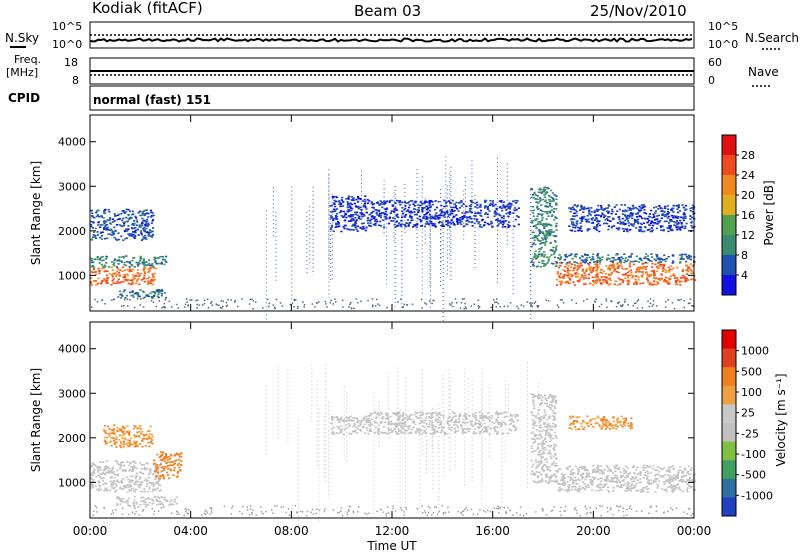 The image size is (800, 554). I want to click on power-colorbar-tick-label: 24, so click(748, 175).